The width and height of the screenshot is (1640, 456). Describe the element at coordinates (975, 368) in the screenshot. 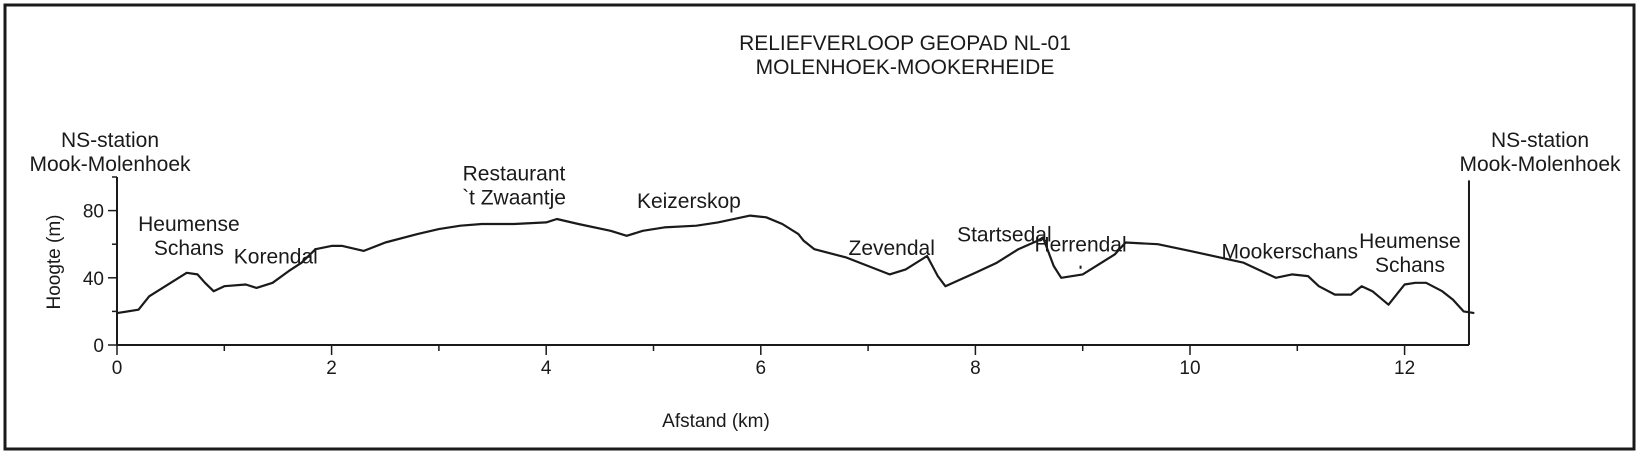

I see `x-tick-label: 8` at that location.